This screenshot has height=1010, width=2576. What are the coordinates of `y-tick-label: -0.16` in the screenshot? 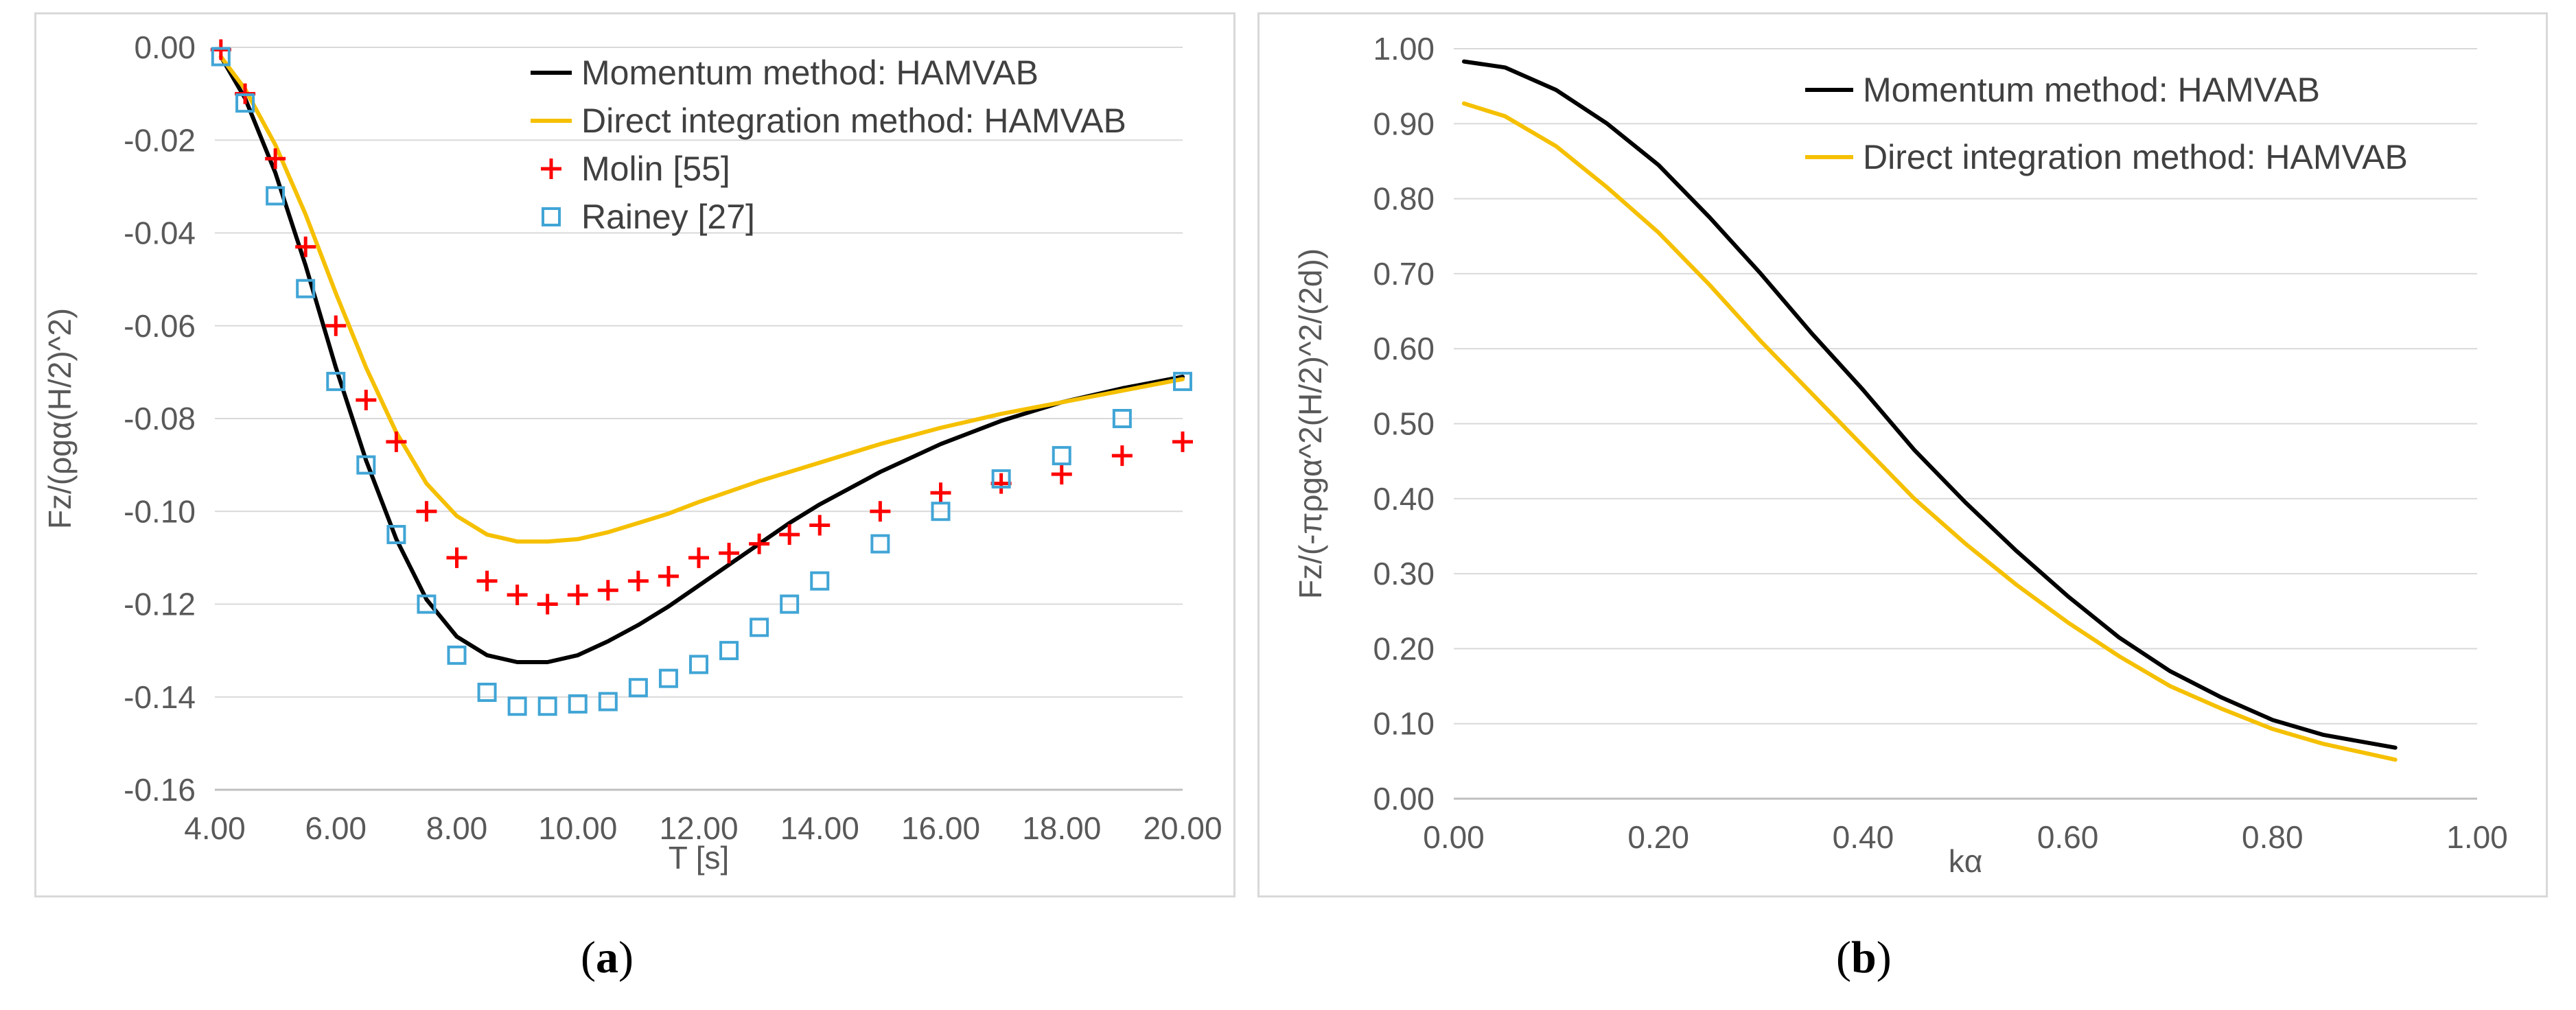 It's located at (160, 790).